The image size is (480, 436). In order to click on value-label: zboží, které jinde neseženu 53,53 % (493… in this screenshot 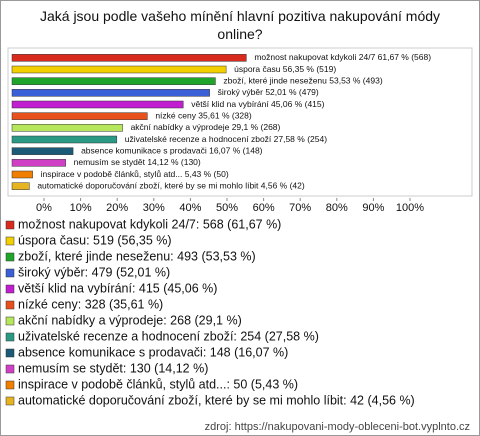, I will do `click(302, 80)`.